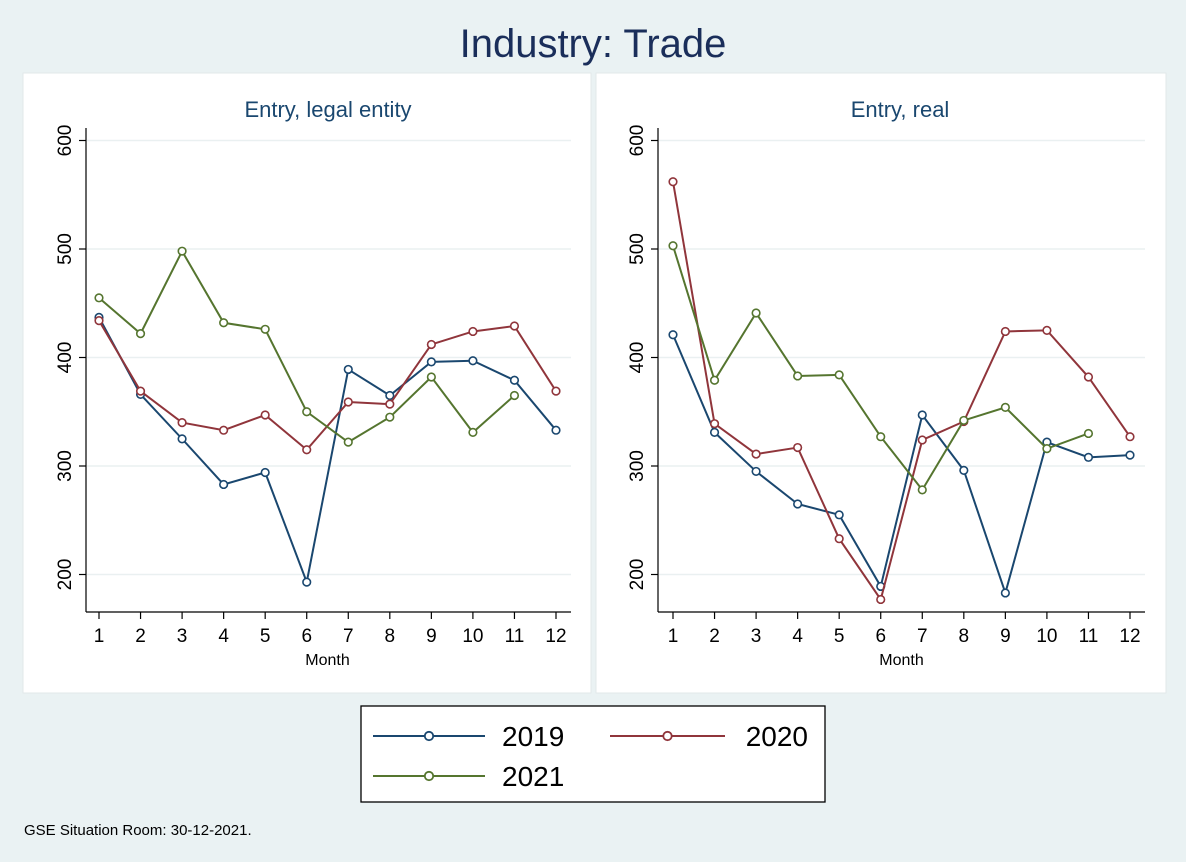 Image resolution: width=1186 pixels, height=862 pixels. What do you see at coordinates (472, 636) in the screenshot?
I see `x-tick-label: 10` at bounding box center [472, 636].